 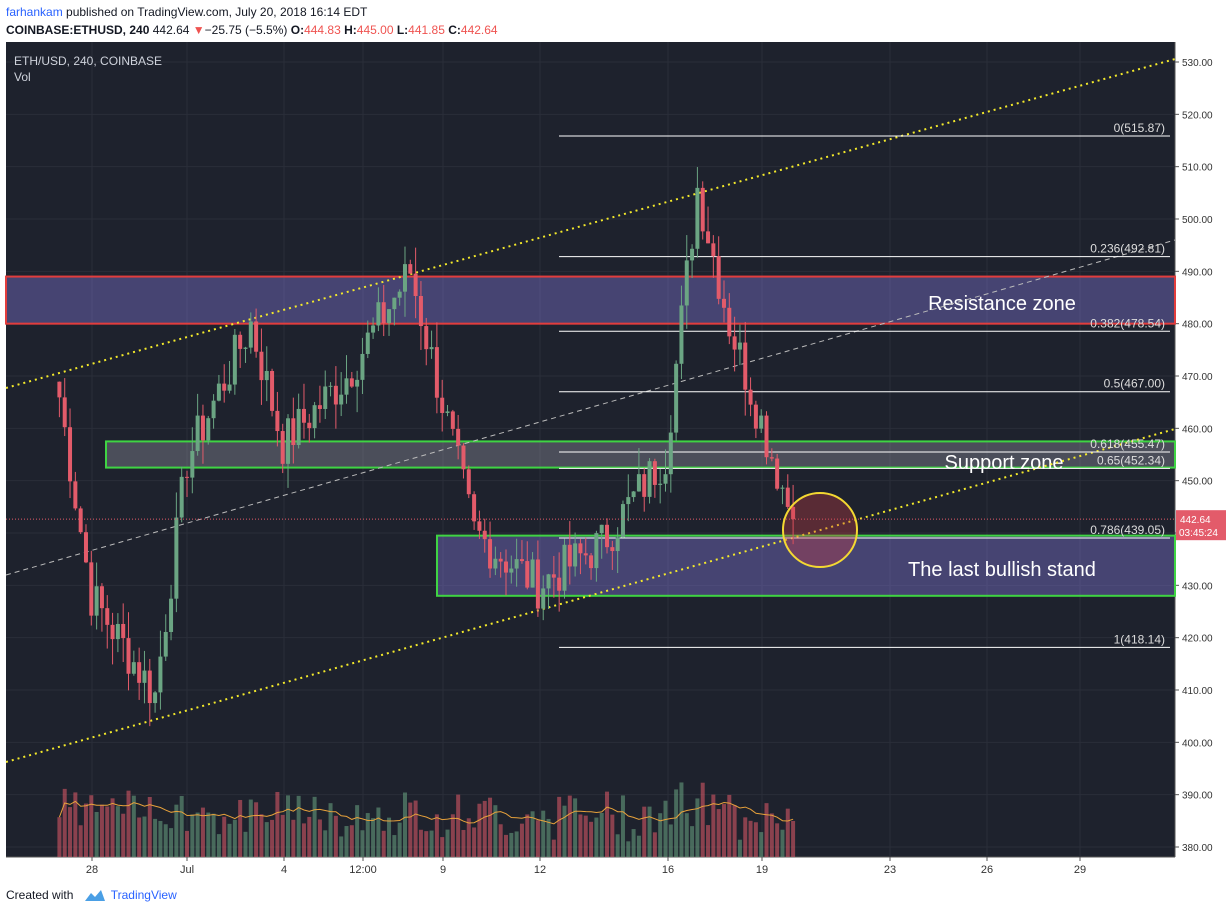 What do you see at coordinates (88, 61) in the screenshot?
I see `chart-title: ETH/USD, 240, COINBASE` at bounding box center [88, 61].